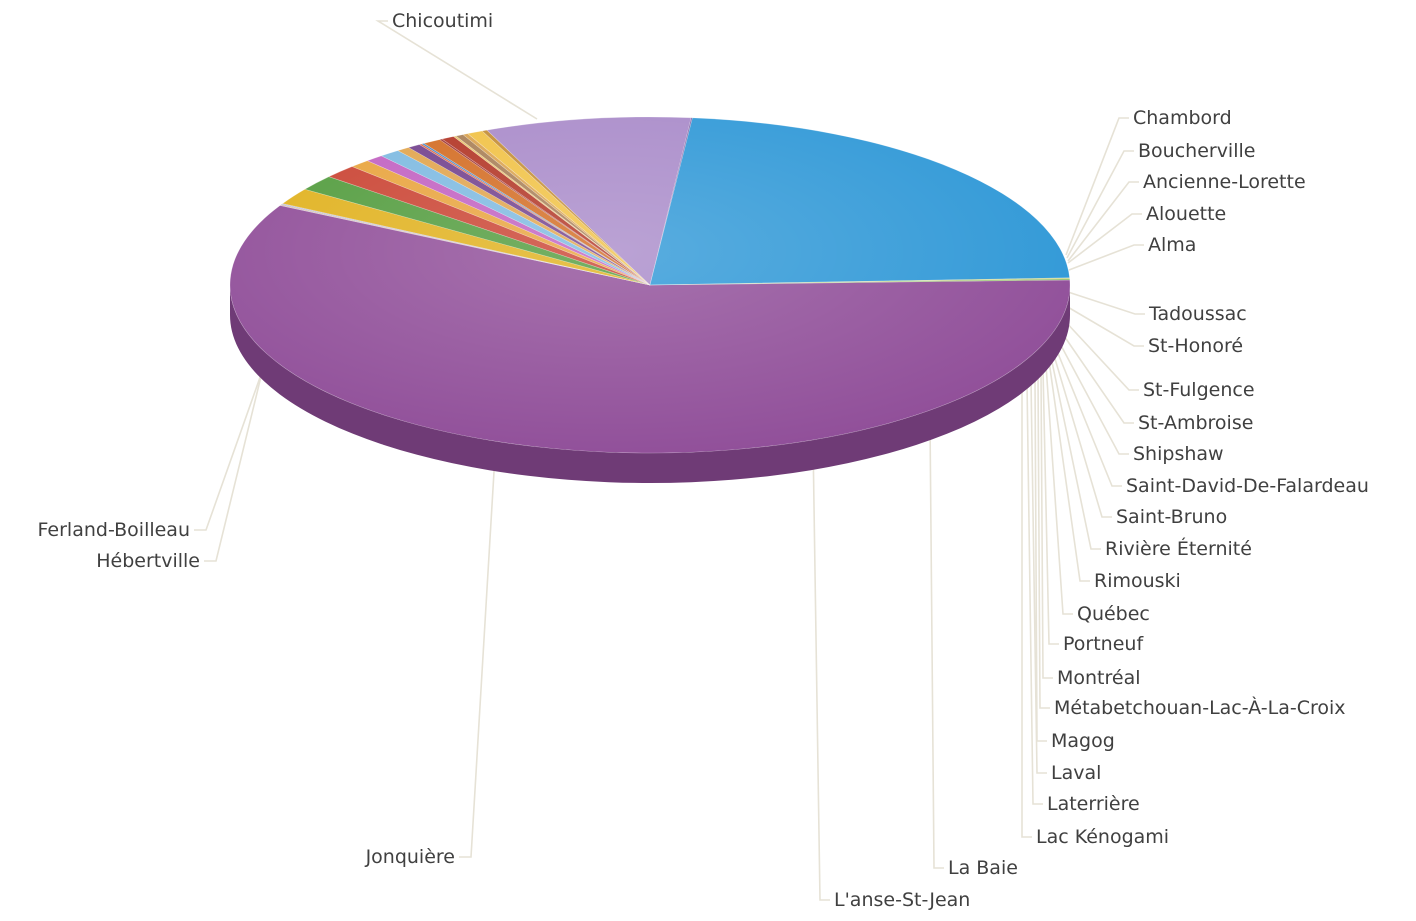  What do you see at coordinates (1099, 678) in the screenshot?
I see `slice-label: Montréal` at bounding box center [1099, 678].